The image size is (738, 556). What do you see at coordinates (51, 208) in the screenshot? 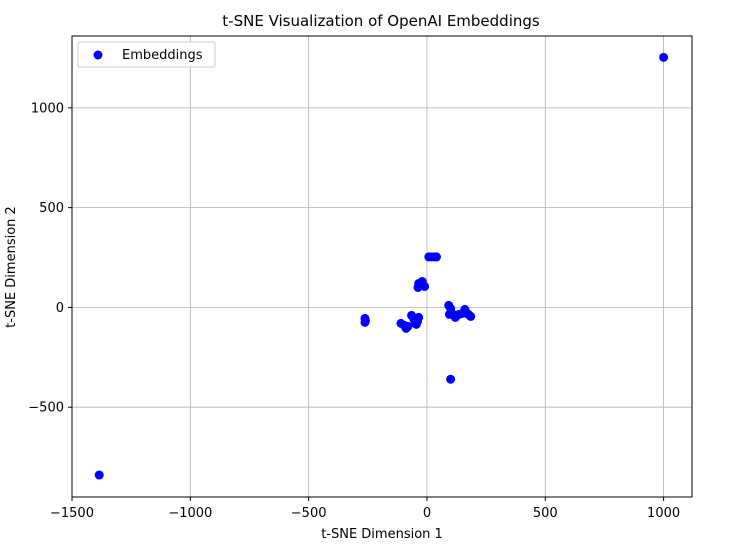
I see `y-tick-label: 500` at bounding box center [51, 208].